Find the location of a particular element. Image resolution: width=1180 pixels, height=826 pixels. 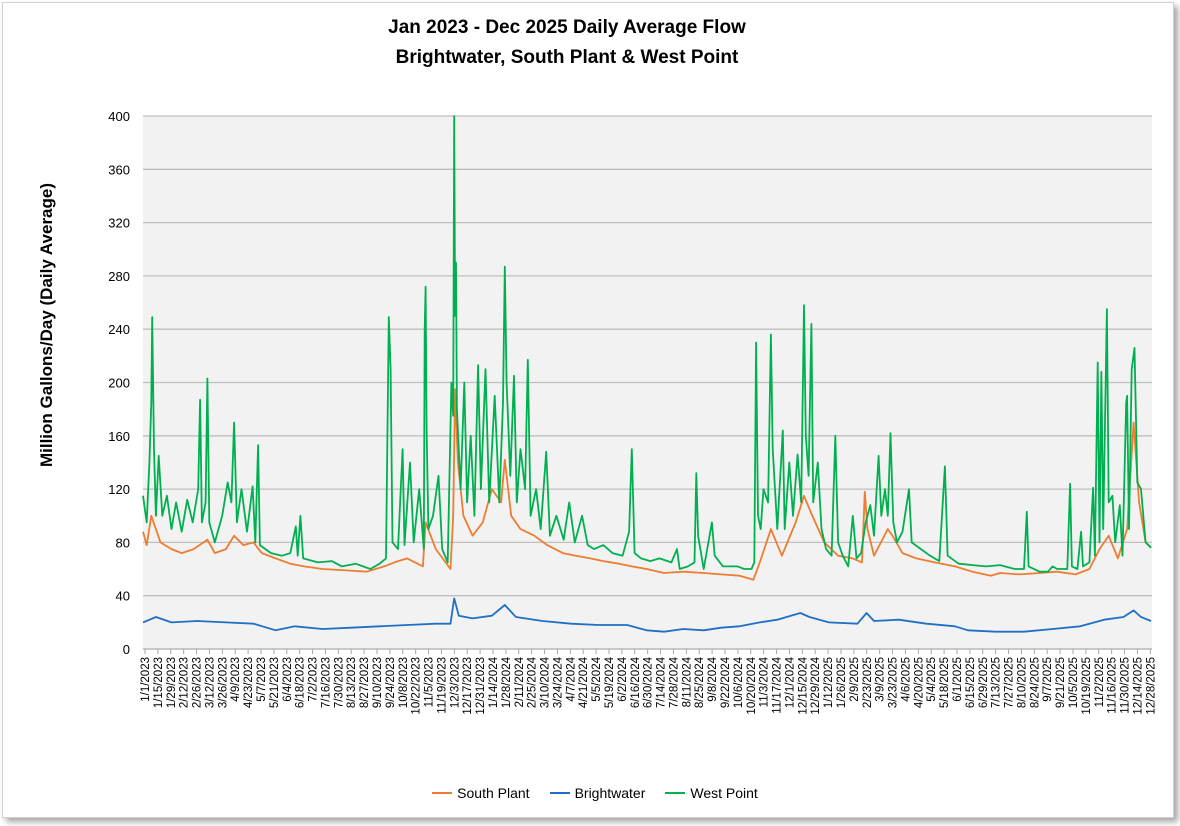

y-tick-label: 200 is located at coordinates (119, 383).